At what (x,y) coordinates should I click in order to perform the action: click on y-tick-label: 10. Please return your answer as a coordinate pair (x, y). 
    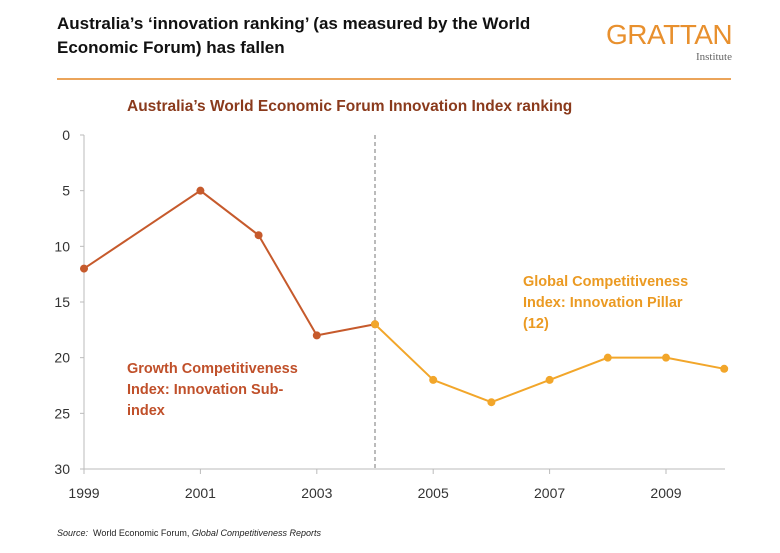
    Looking at the image, I should click on (62, 246).